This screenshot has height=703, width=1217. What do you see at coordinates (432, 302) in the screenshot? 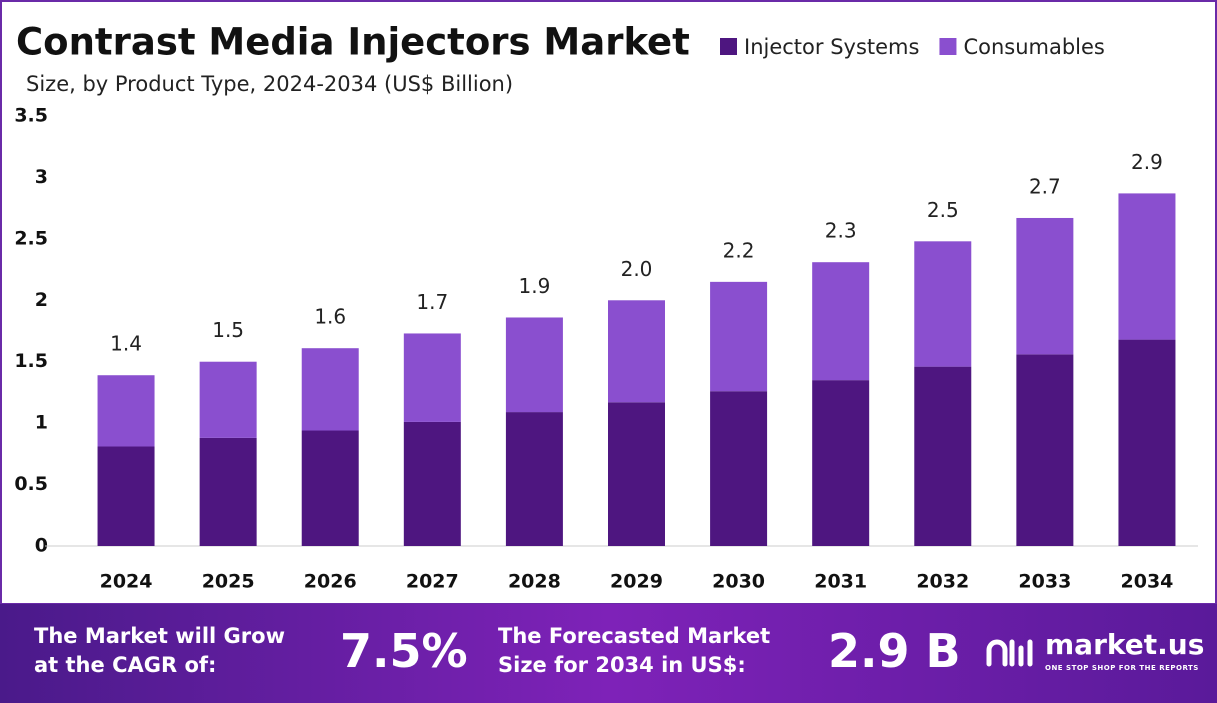
I see `total-label: 1.7` at bounding box center [432, 302].